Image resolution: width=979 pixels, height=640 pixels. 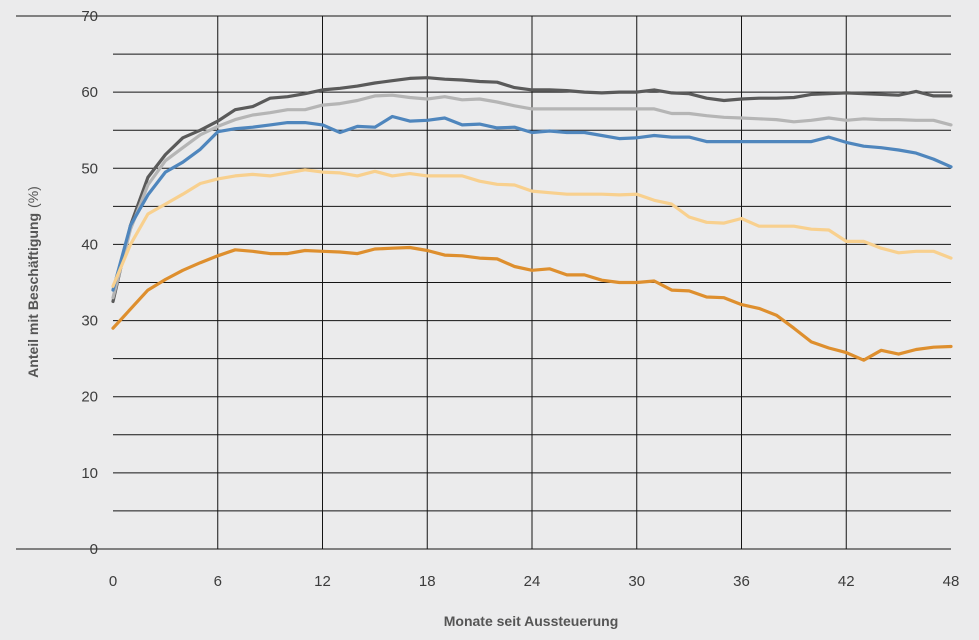 What do you see at coordinates (89, 283) in the screenshot?
I see `y-tick-labels: 0 10 20 30 40 50 60 70` at bounding box center [89, 283].